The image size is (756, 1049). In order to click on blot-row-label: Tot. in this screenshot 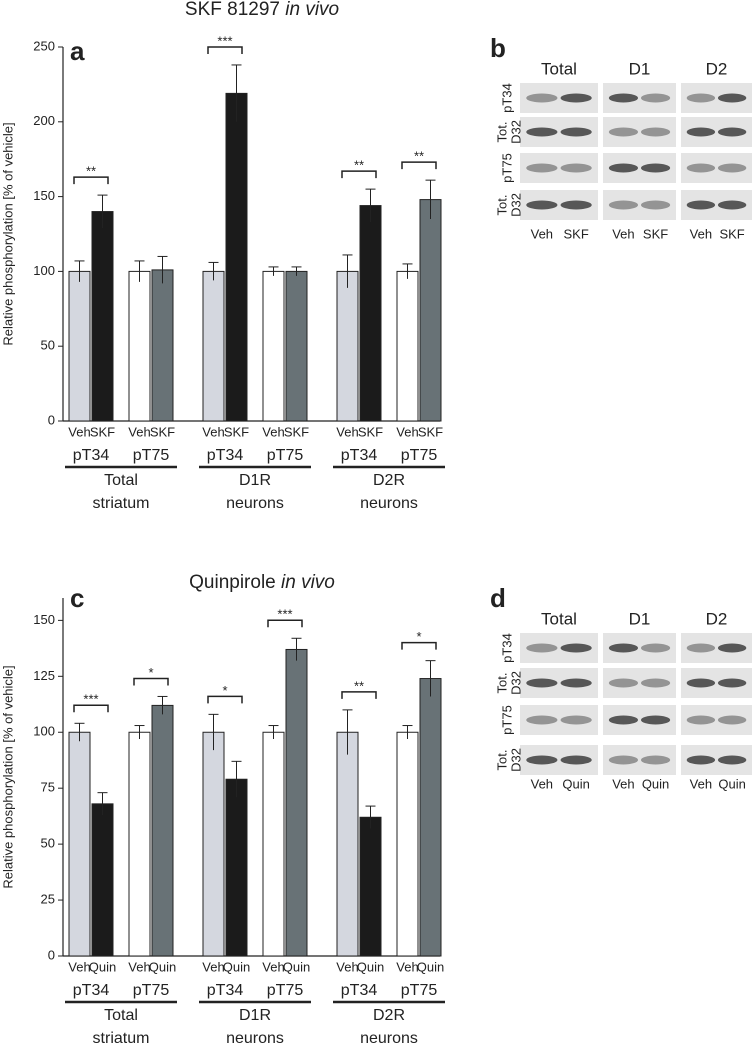, I will do `click(501, 205)`.